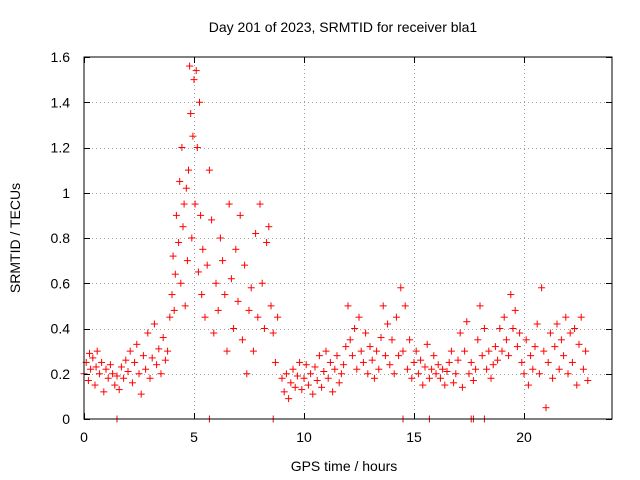  I want to click on x-tick-label: 10, so click(304, 437).